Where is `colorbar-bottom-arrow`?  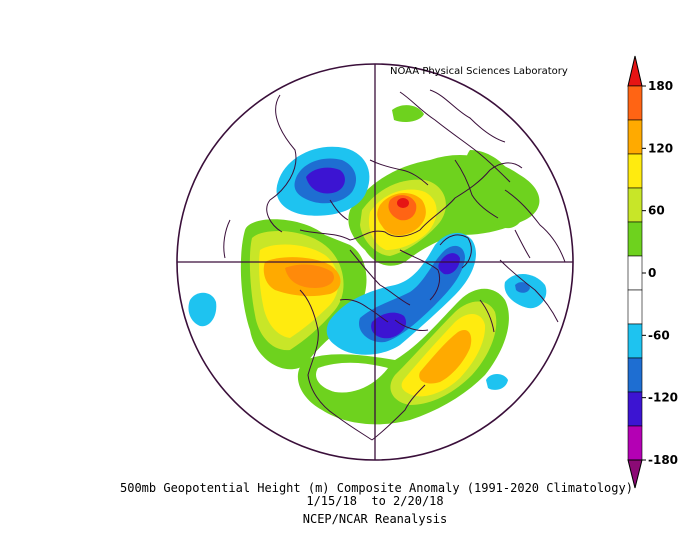
colorbar-bottom-arrow is located at coordinates (635, 474).